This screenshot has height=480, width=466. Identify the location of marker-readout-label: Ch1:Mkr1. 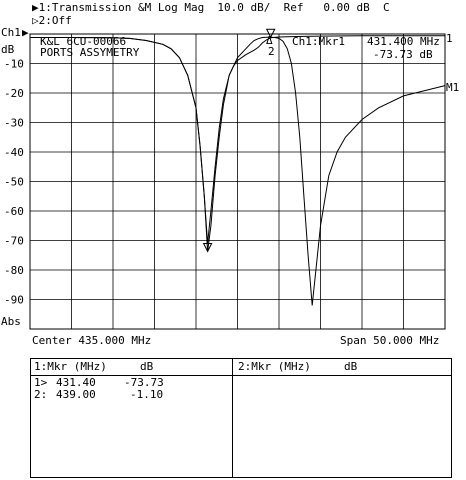
(318, 41).